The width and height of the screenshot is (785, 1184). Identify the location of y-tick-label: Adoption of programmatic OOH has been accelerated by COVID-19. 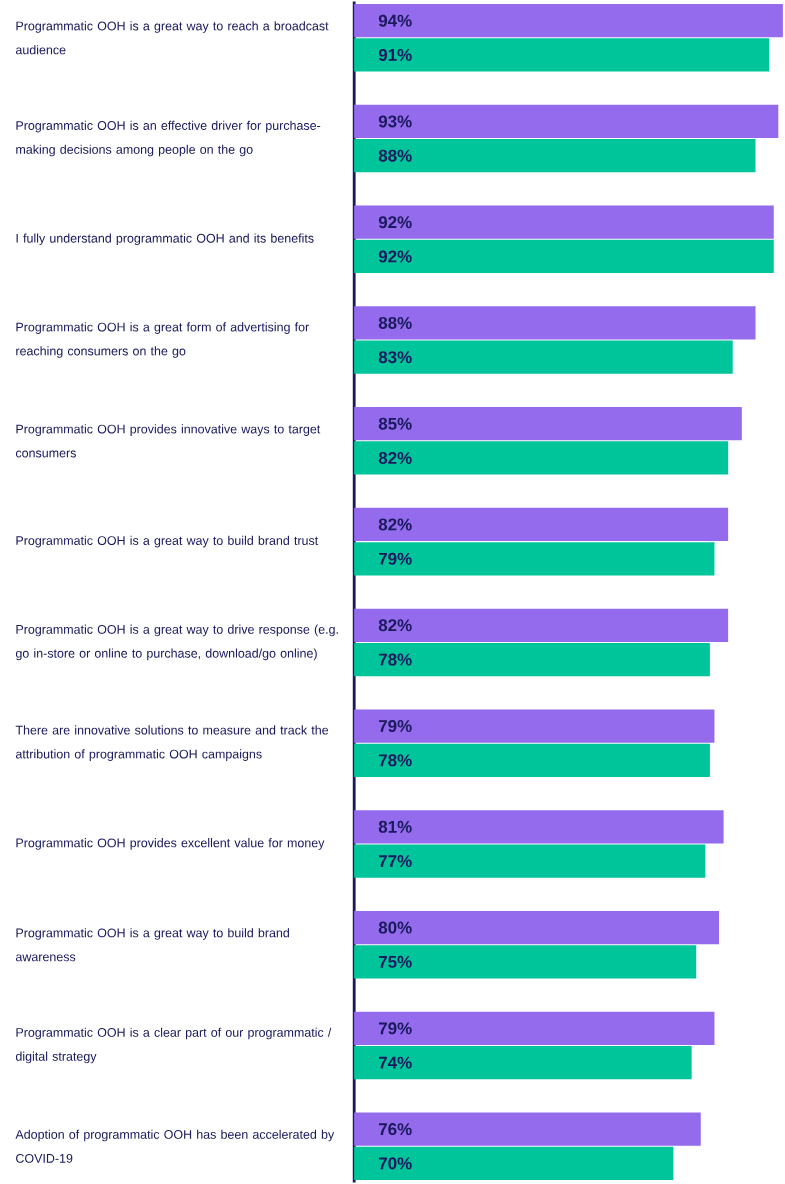
(175, 1146).